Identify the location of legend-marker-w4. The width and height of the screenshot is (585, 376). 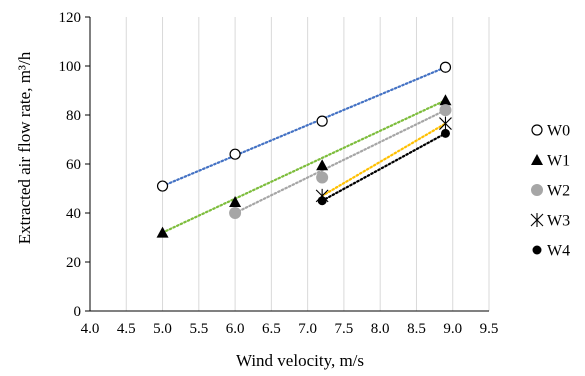
(537, 250).